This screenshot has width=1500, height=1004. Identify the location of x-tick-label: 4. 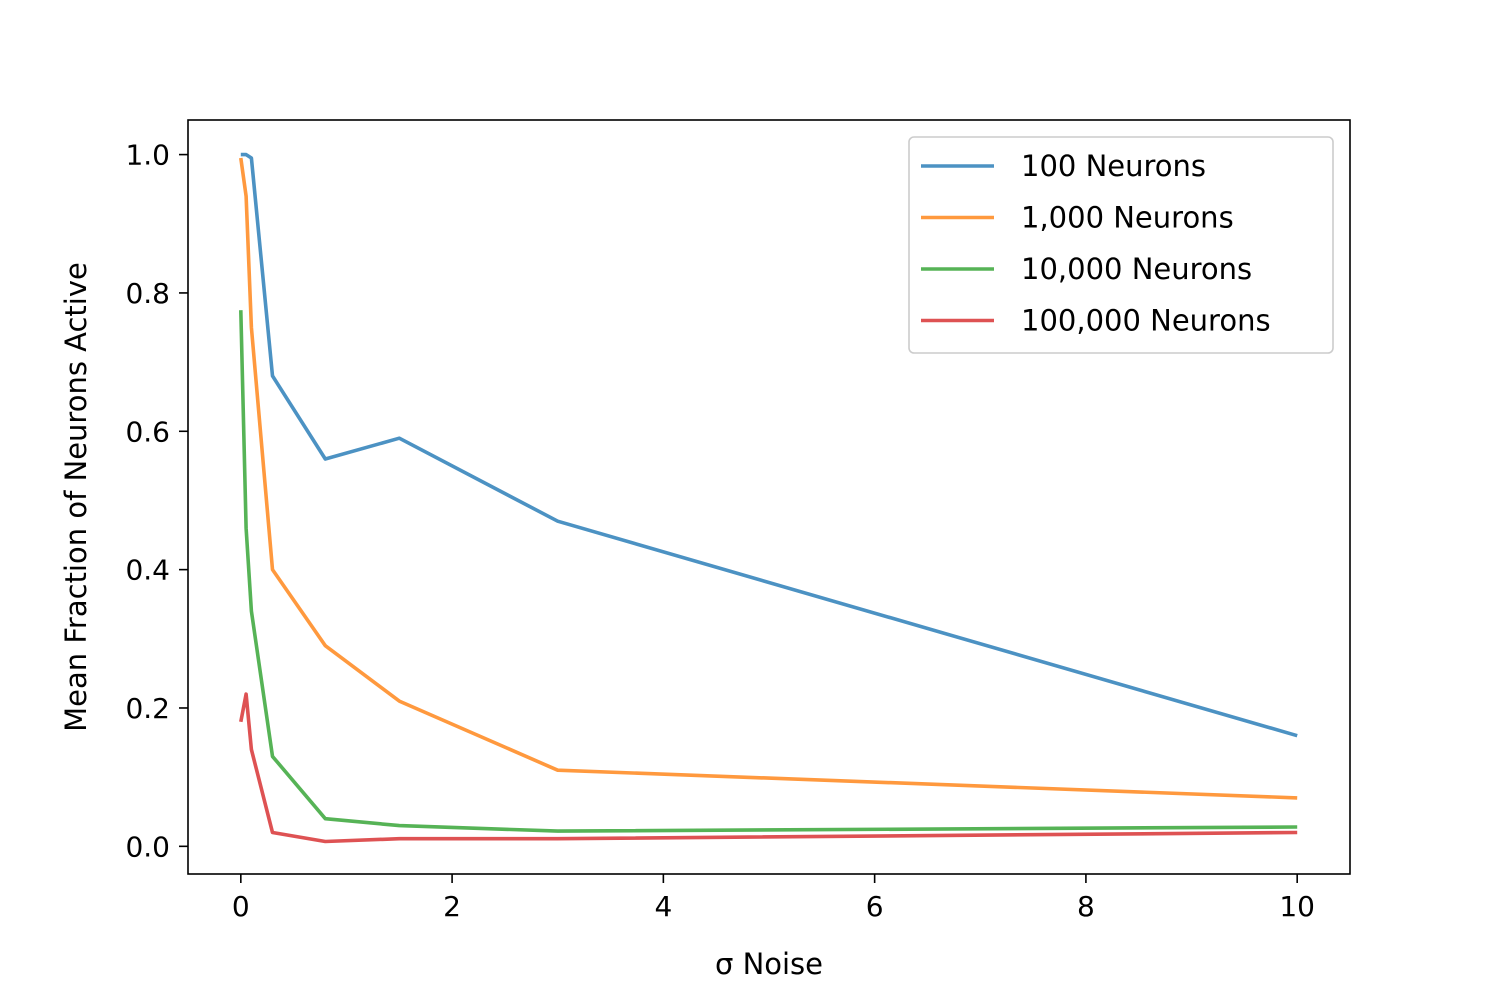
(663, 906).